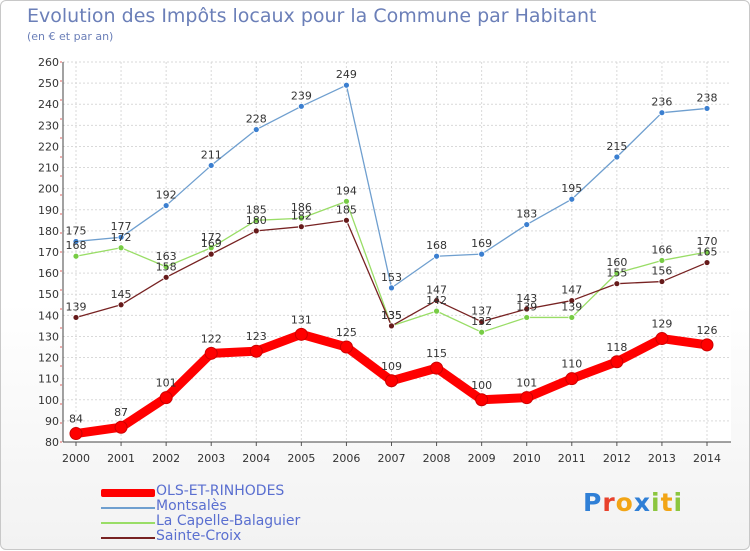  I want to click on data-label: 123, so click(256, 336).